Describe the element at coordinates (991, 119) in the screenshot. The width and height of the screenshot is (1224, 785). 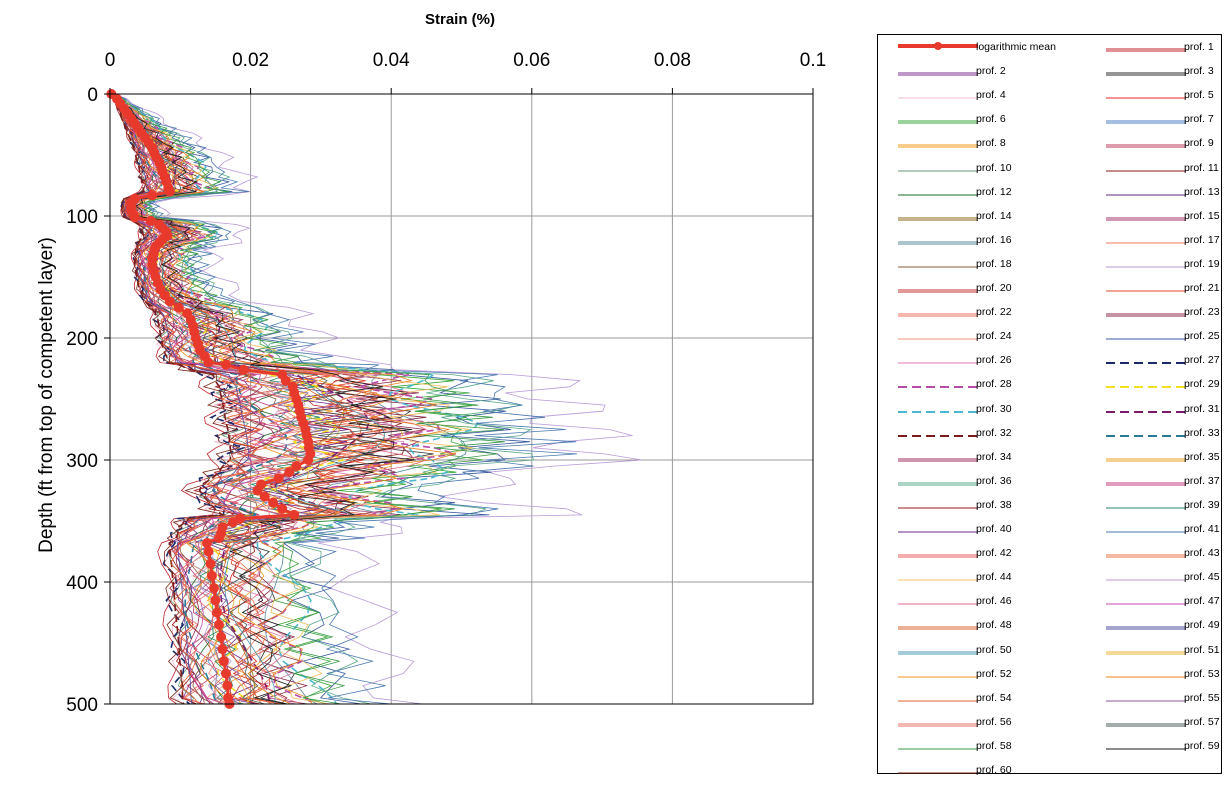
I see `legend-label: prof. 6` at that location.